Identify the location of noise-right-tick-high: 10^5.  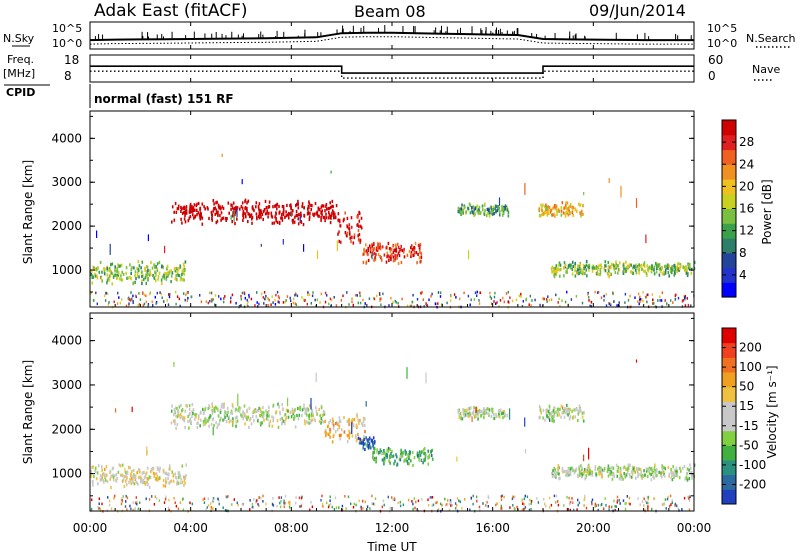
(722, 28).